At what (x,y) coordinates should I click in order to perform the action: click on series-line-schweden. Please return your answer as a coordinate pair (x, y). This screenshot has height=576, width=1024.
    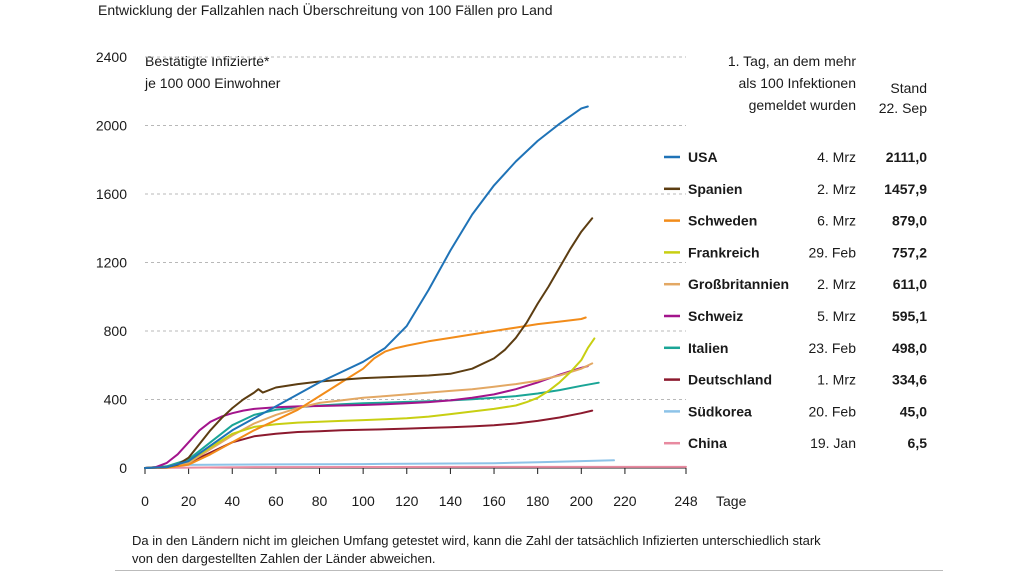
    Looking at the image, I should click on (365, 392).